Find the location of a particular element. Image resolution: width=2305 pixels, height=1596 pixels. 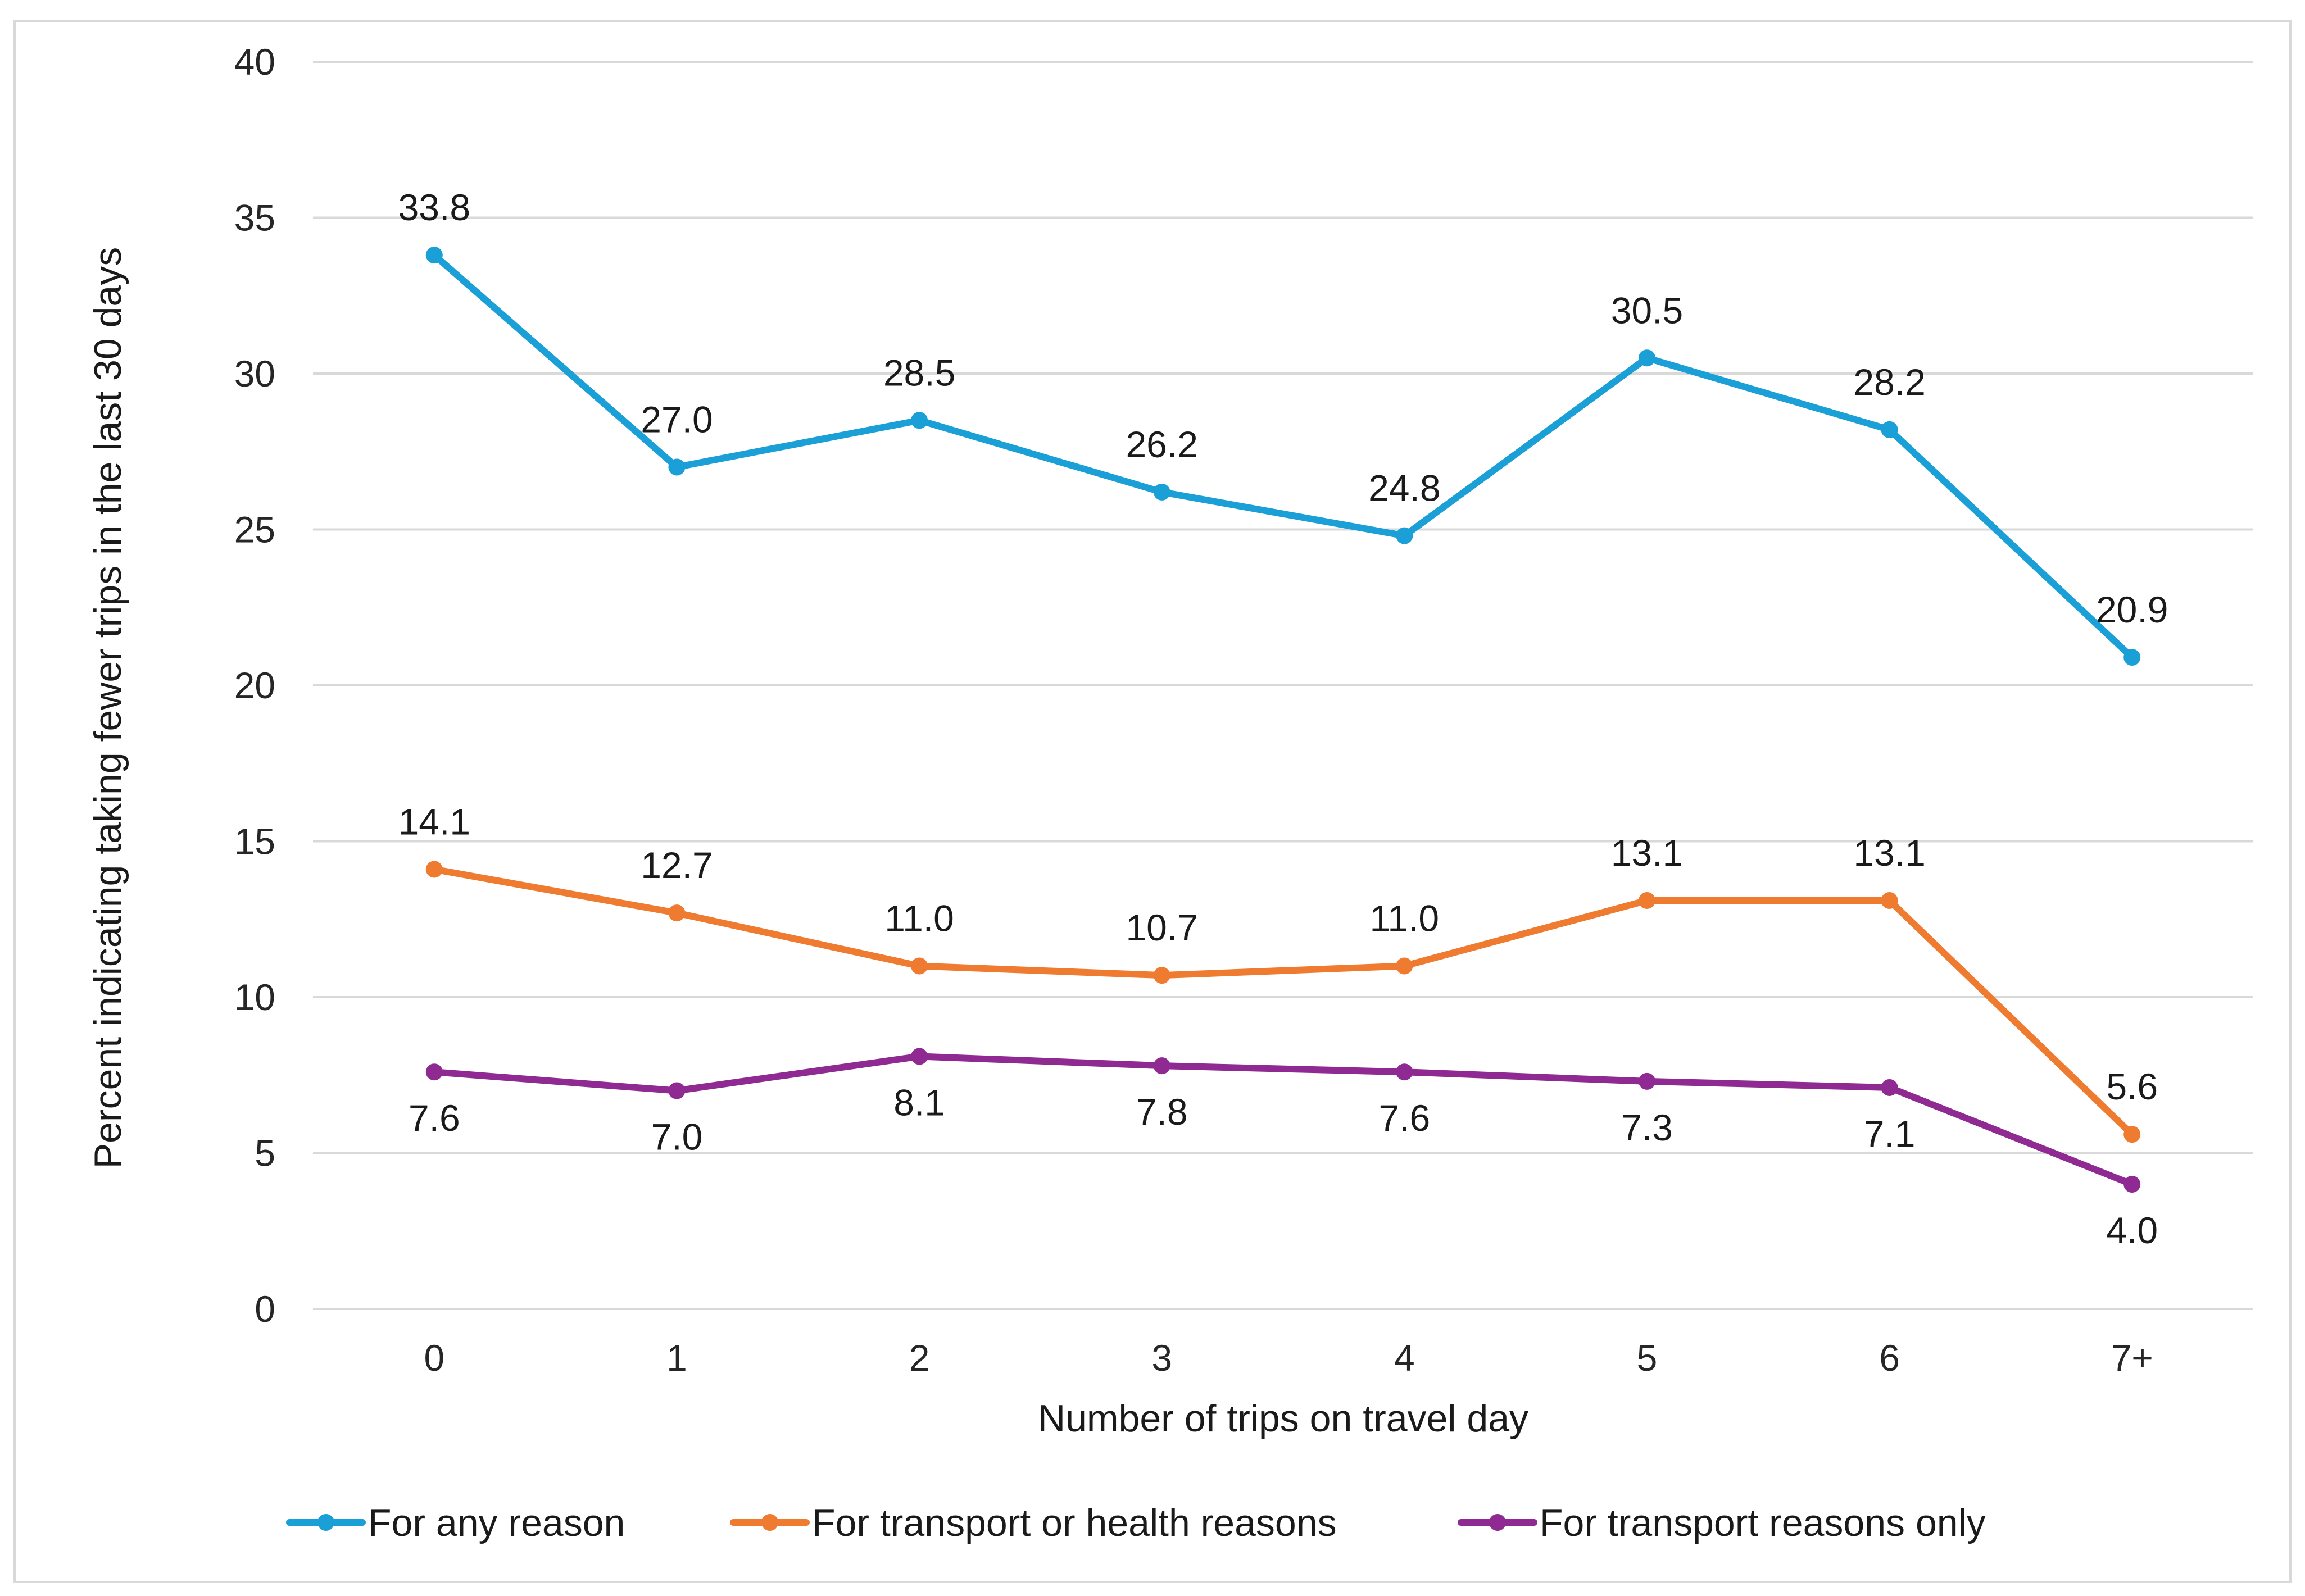

x-axis-title: Number of trips on travel day is located at coordinates (1283, 1418).